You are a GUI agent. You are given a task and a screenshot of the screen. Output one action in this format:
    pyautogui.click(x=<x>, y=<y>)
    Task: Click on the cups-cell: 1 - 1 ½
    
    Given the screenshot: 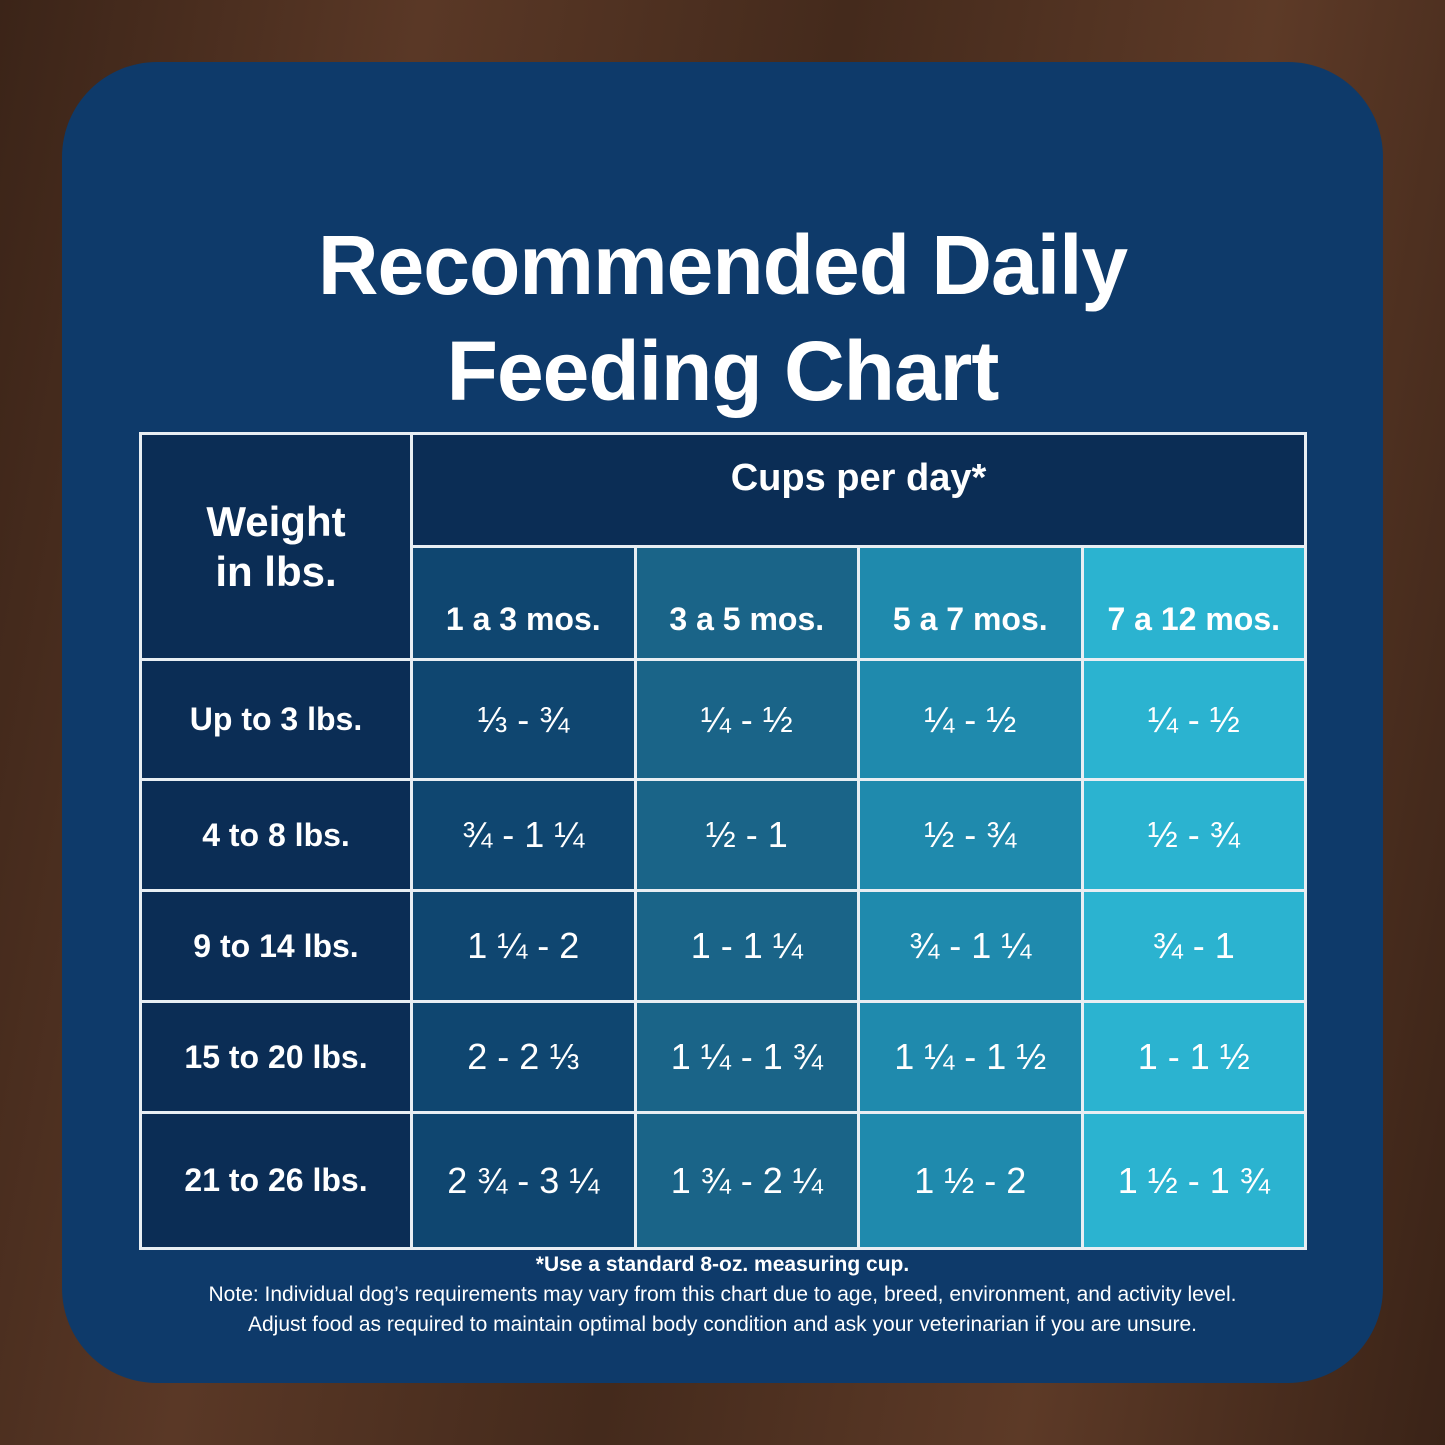 What is the action you would take?
    pyautogui.click(x=1193, y=1057)
    